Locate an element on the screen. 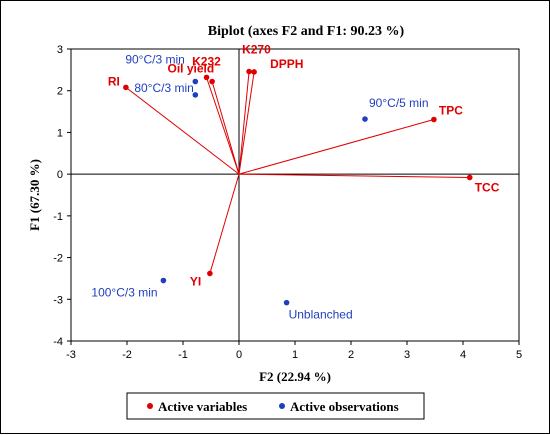 Image resolution: width=550 pixels, height=435 pixels. chart-title: Biplot (axes F2 and F1: 90.23 %) is located at coordinates (306, 31).